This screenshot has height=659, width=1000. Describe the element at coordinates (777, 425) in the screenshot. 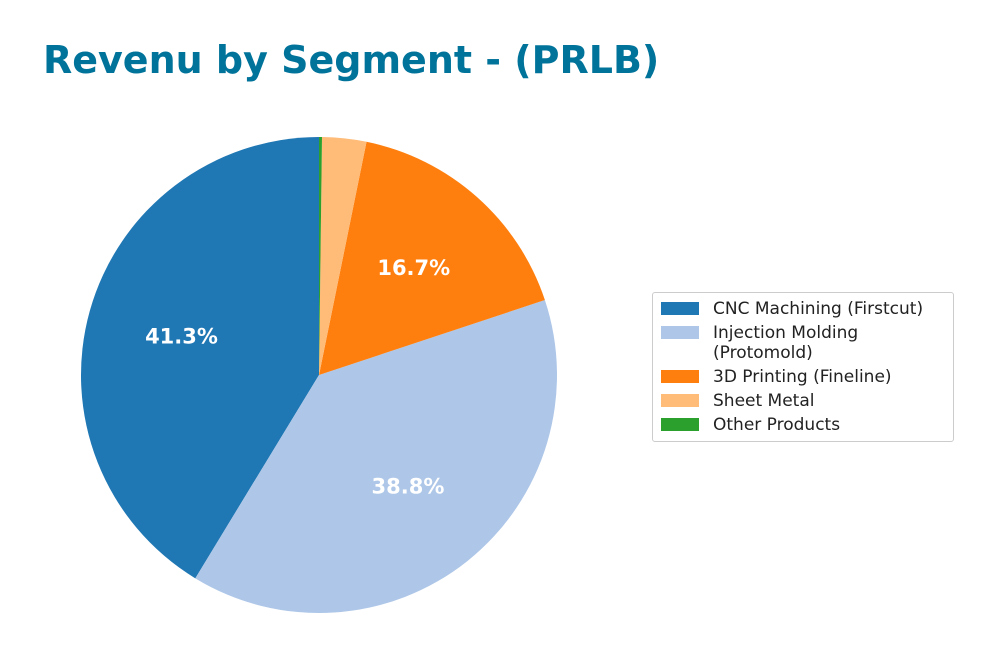

I see `legend-label: Other Products` at that location.